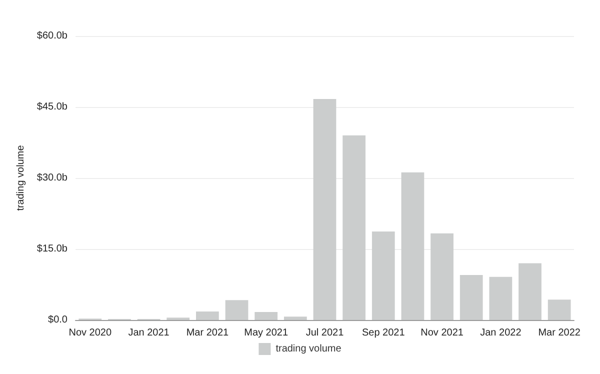 Image resolution: width=600 pixels, height=374 pixels. What do you see at coordinates (384, 333) in the screenshot?
I see `x-tick-label: Sep 2021` at bounding box center [384, 333].